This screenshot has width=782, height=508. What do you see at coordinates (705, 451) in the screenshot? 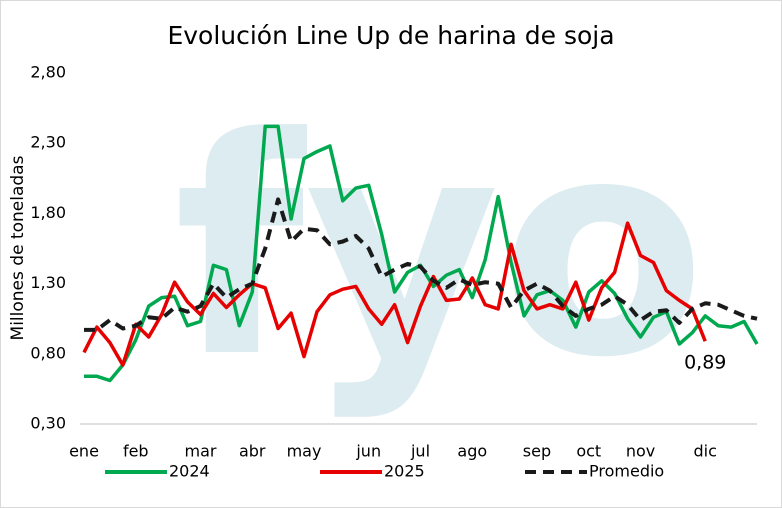
I see `x-tick-label: dic` at bounding box center [705, 451].